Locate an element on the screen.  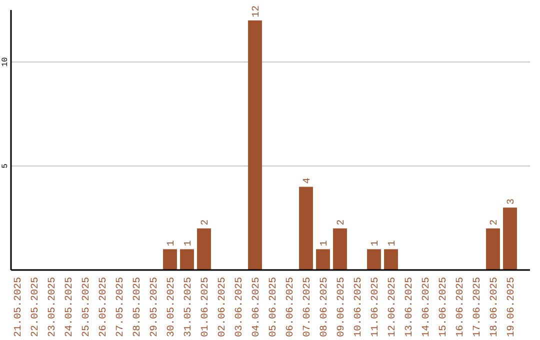
y-tick-label: 10 is located at coordinates (5, 62).